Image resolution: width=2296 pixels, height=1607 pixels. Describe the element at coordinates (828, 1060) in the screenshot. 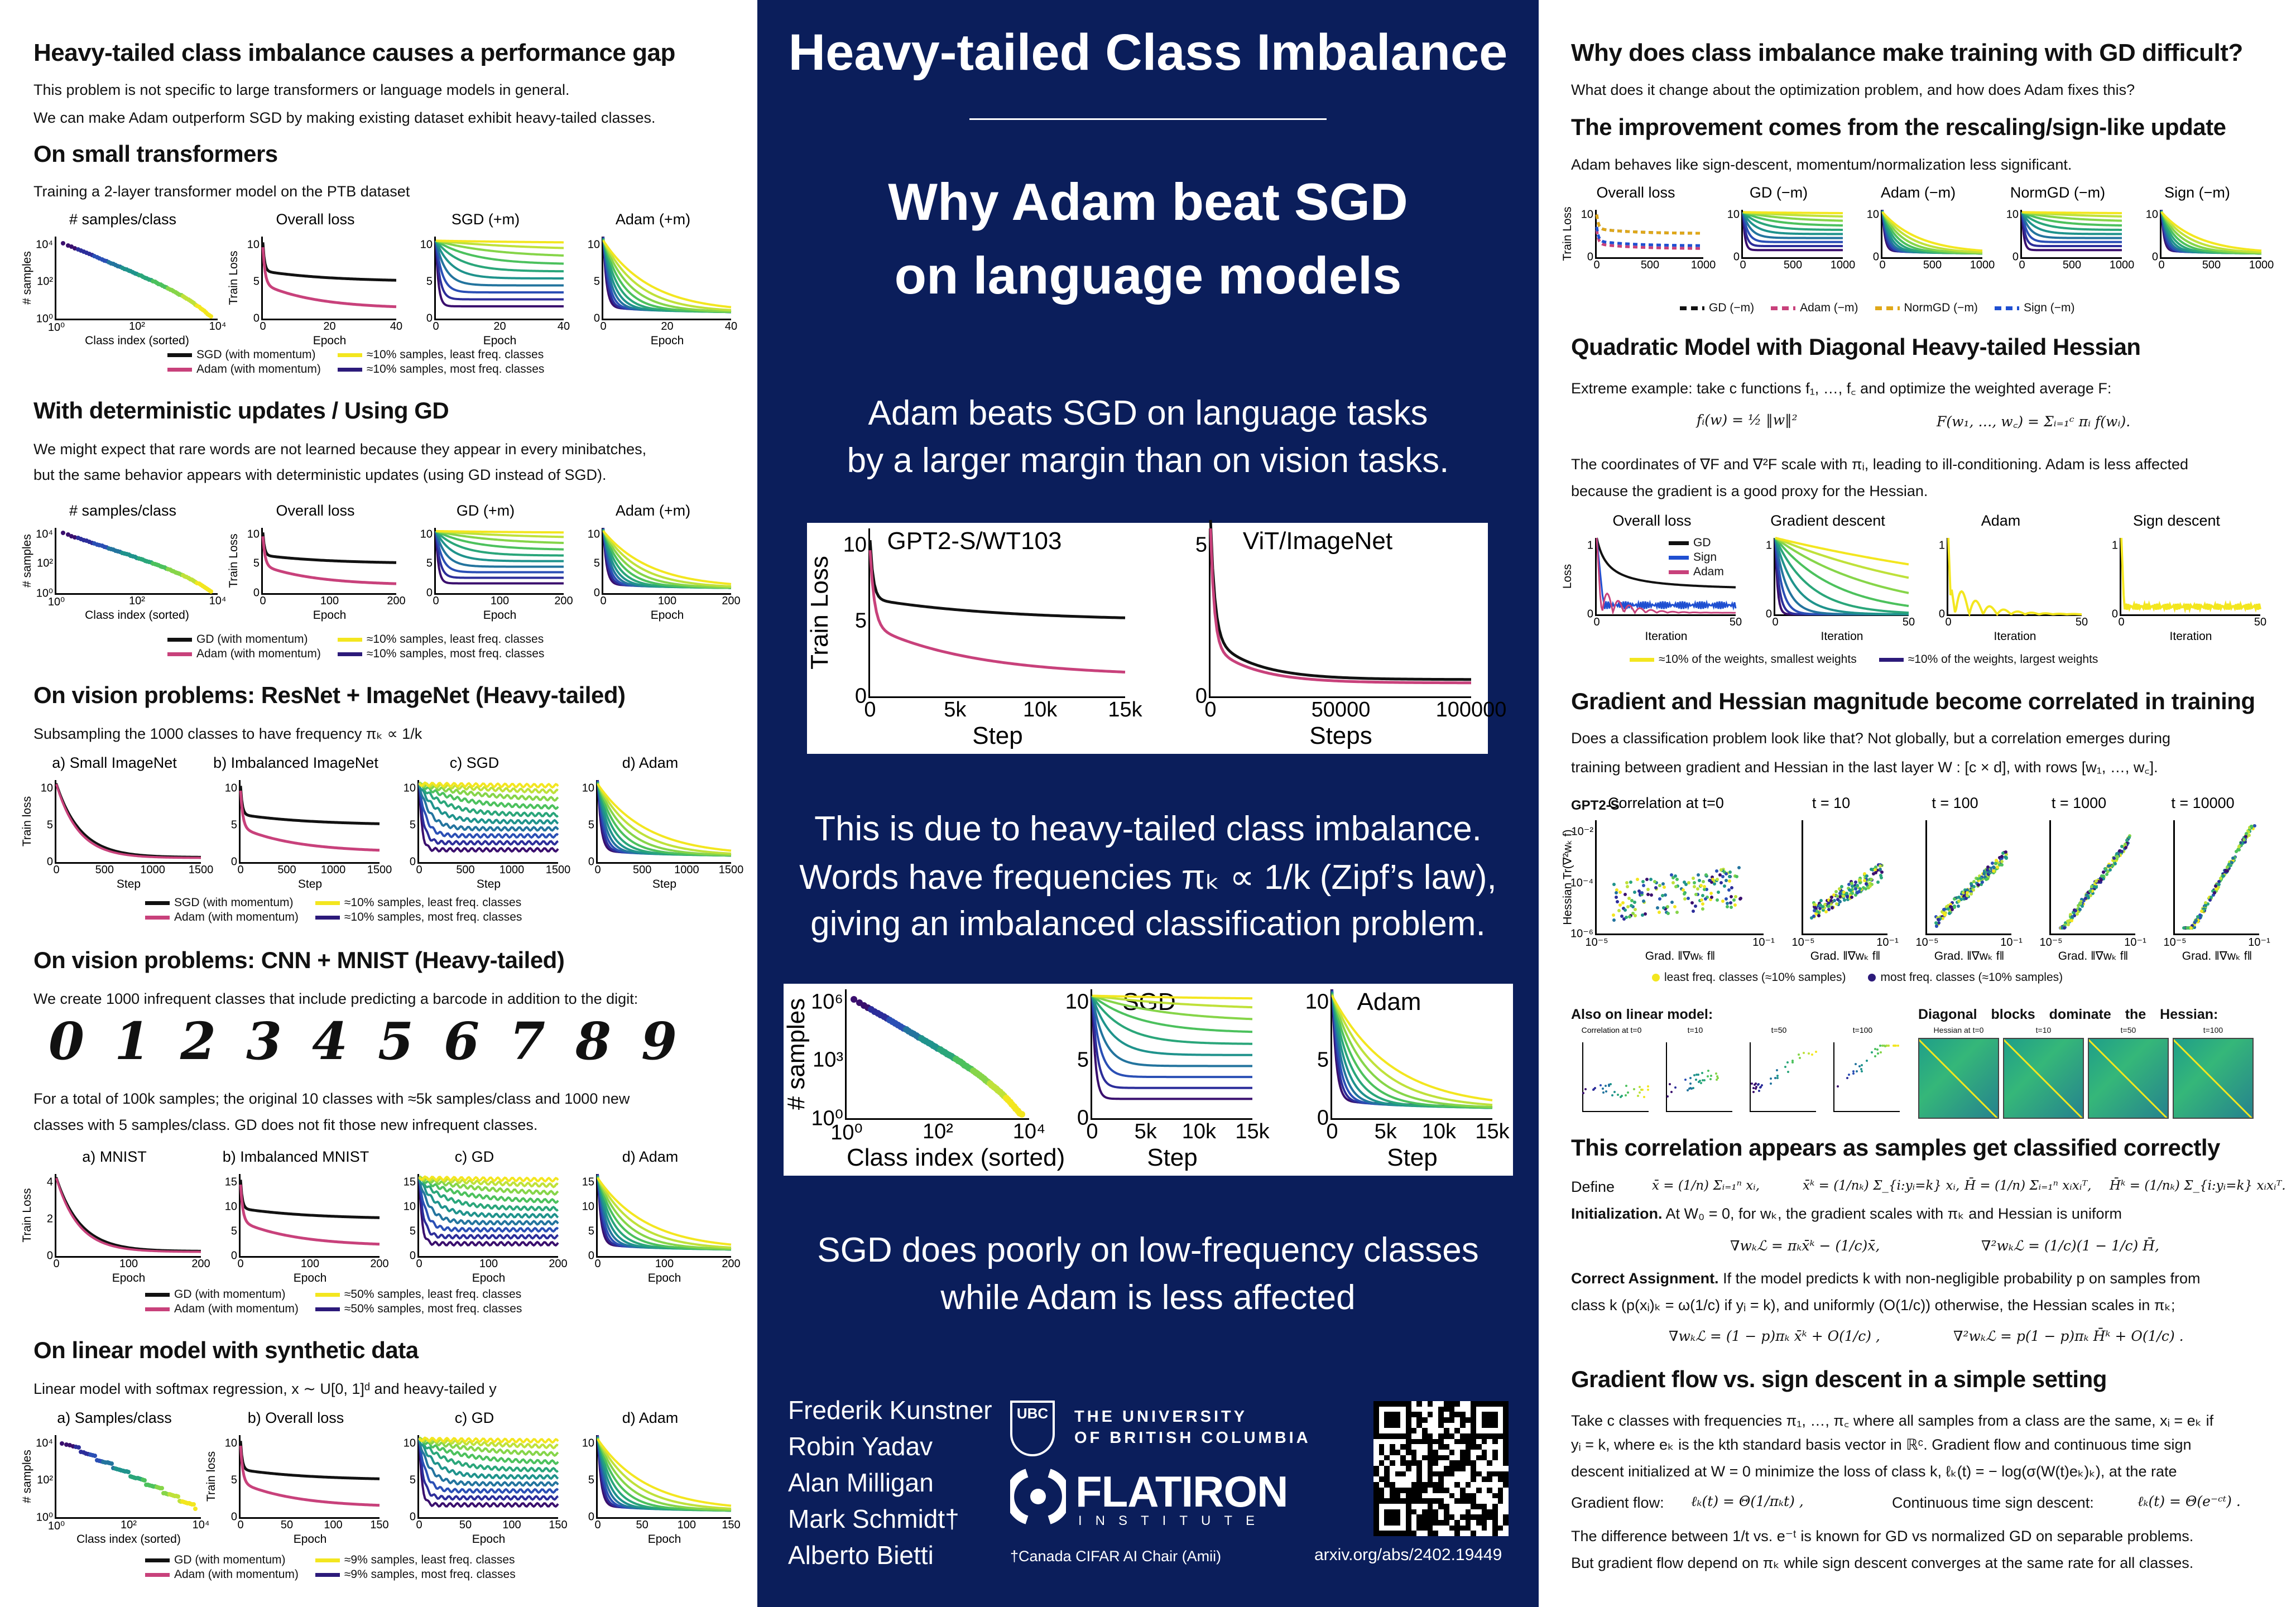

I see `y-tick-label: 10³` at that location.